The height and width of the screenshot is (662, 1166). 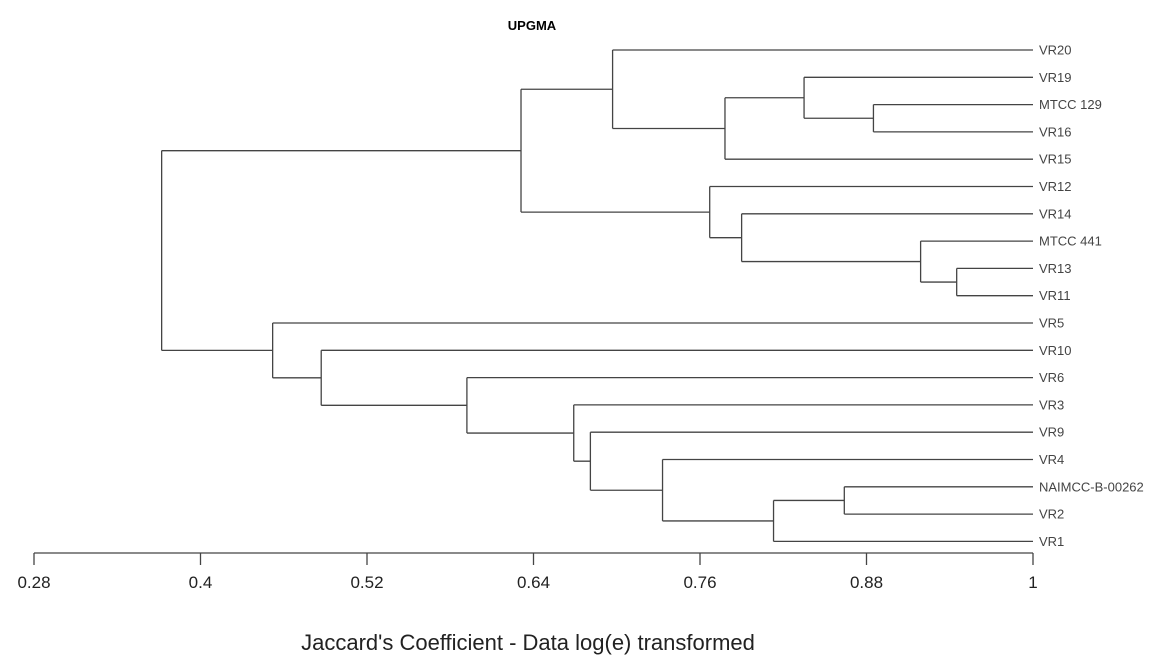 What do you see at coordinates (527, 572) in the screenshot?
I see `x-axis: 0.28 0.4 0.52 0.64 0.76 0.88 1` at bounding box center [527, 572].